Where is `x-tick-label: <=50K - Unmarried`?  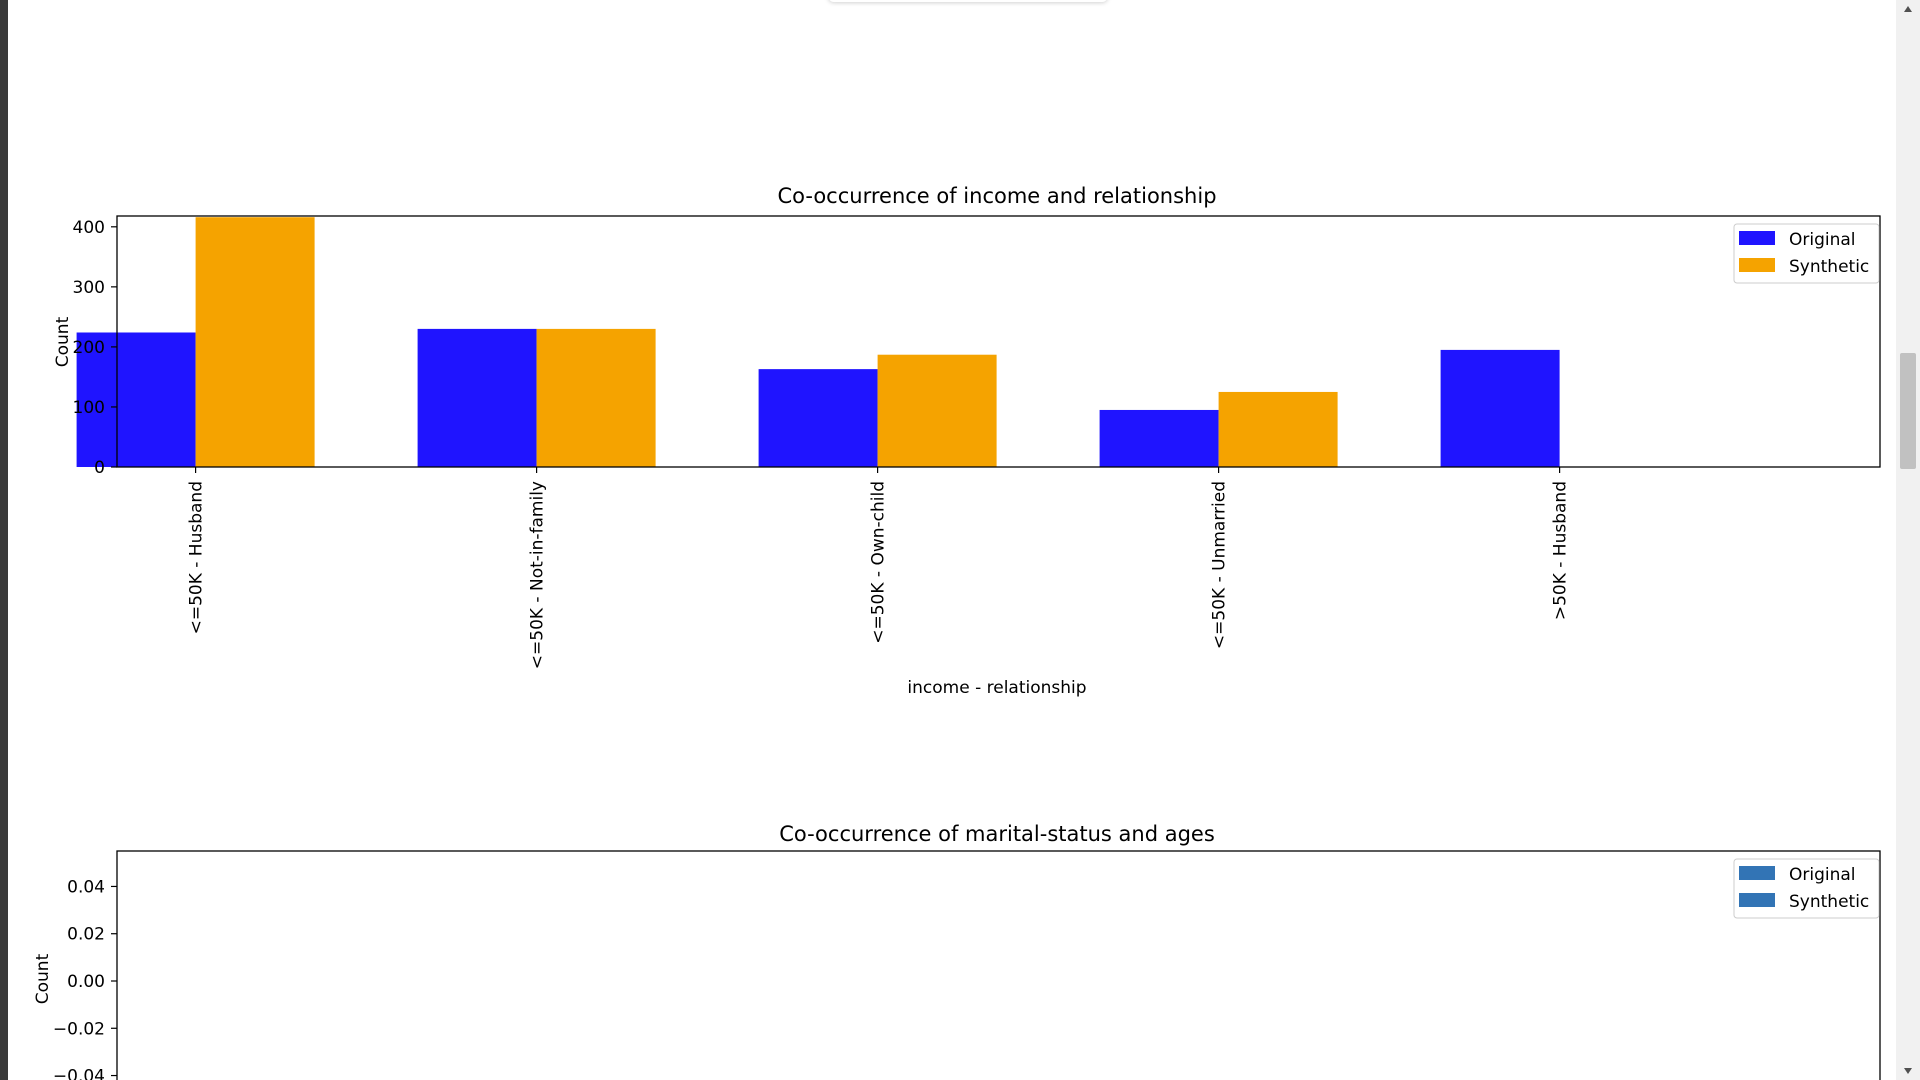
x-tick-label: <=50K - Unmarried is located at coordinates (1220, 565).